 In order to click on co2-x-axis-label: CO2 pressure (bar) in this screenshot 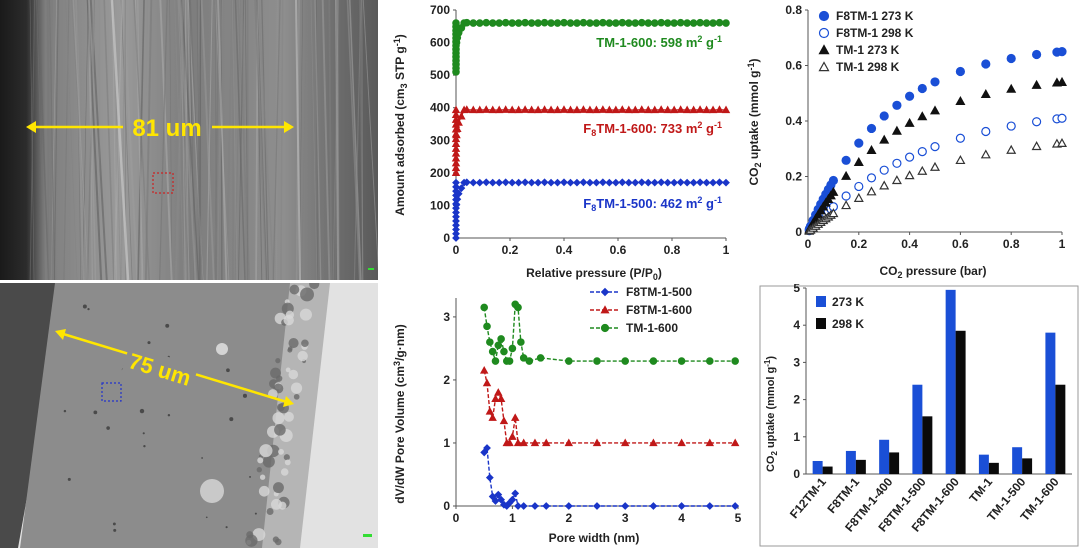, I will do `click(932, 272)`.